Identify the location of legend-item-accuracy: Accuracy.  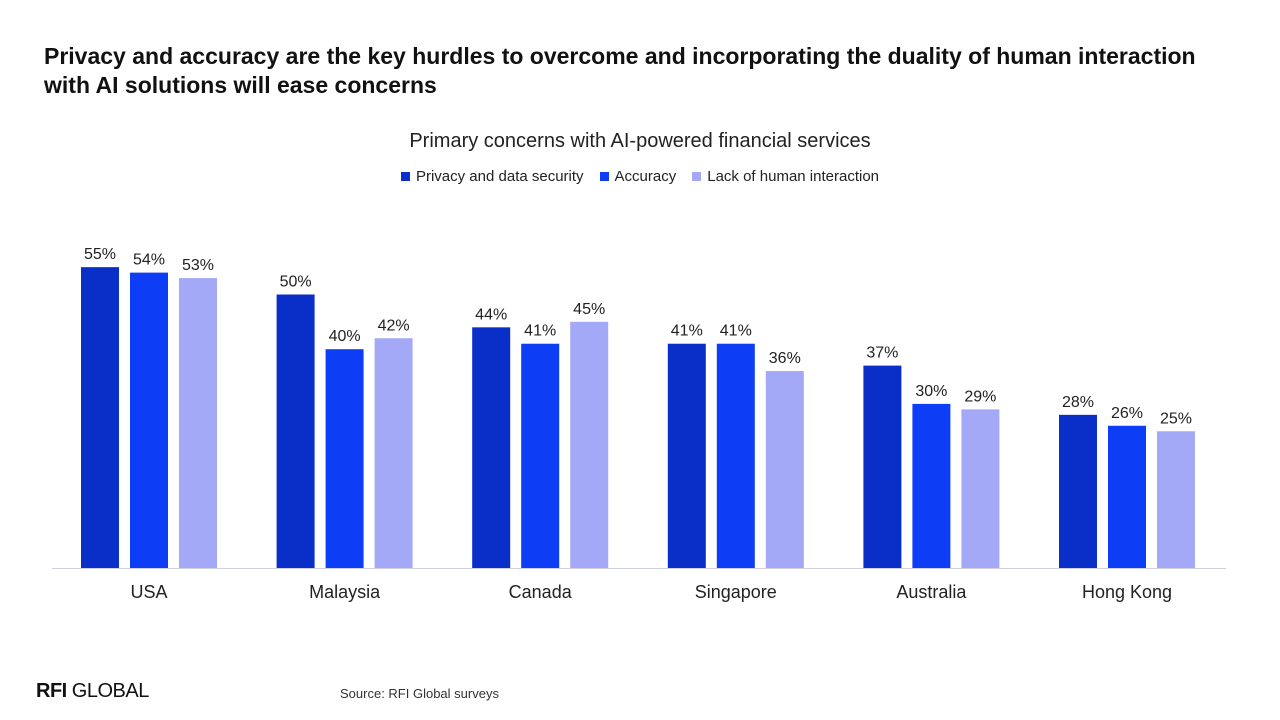
(638, 176).